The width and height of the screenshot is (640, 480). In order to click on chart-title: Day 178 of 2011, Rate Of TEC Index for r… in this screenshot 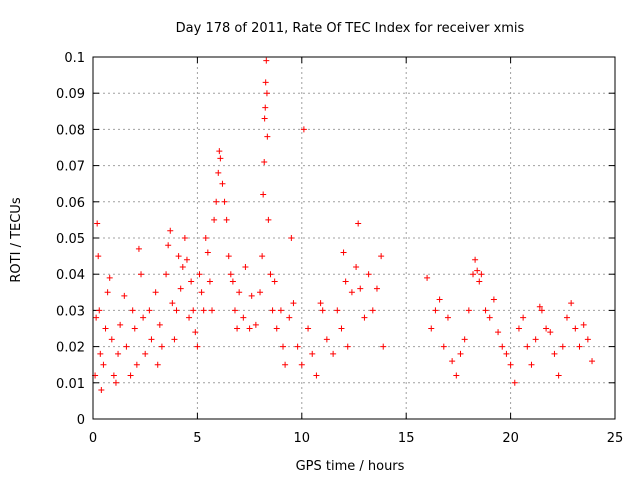, I will do `click(350, 28)`.